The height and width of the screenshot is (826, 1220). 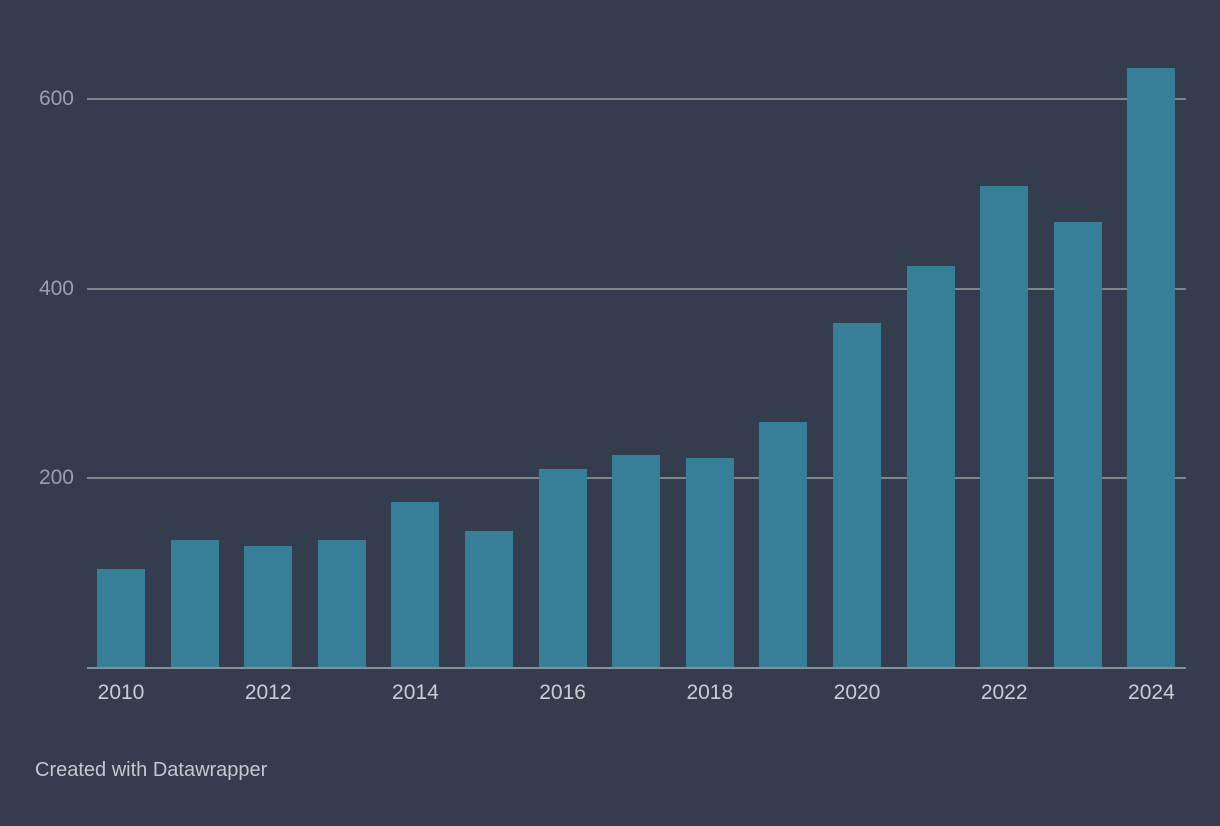 I want to click on x-axis-label-2024: 2024, so click(x=1151, y=692).